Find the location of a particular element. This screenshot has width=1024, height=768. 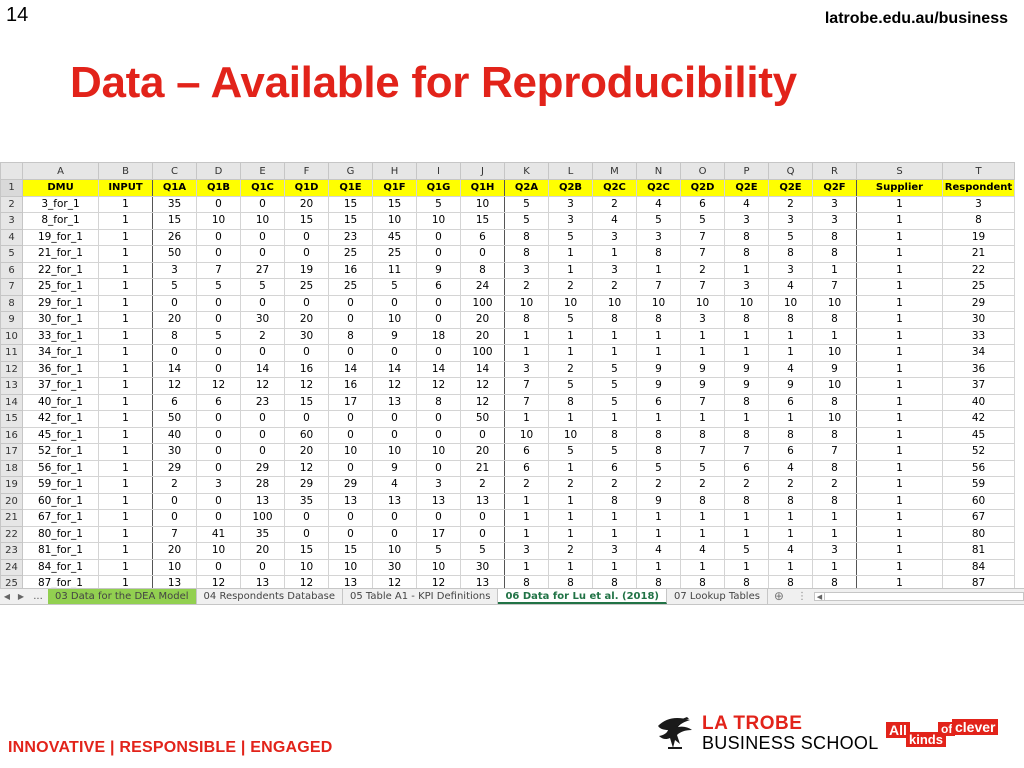

header-cell: Supplier is located at coordinates (899, 188).